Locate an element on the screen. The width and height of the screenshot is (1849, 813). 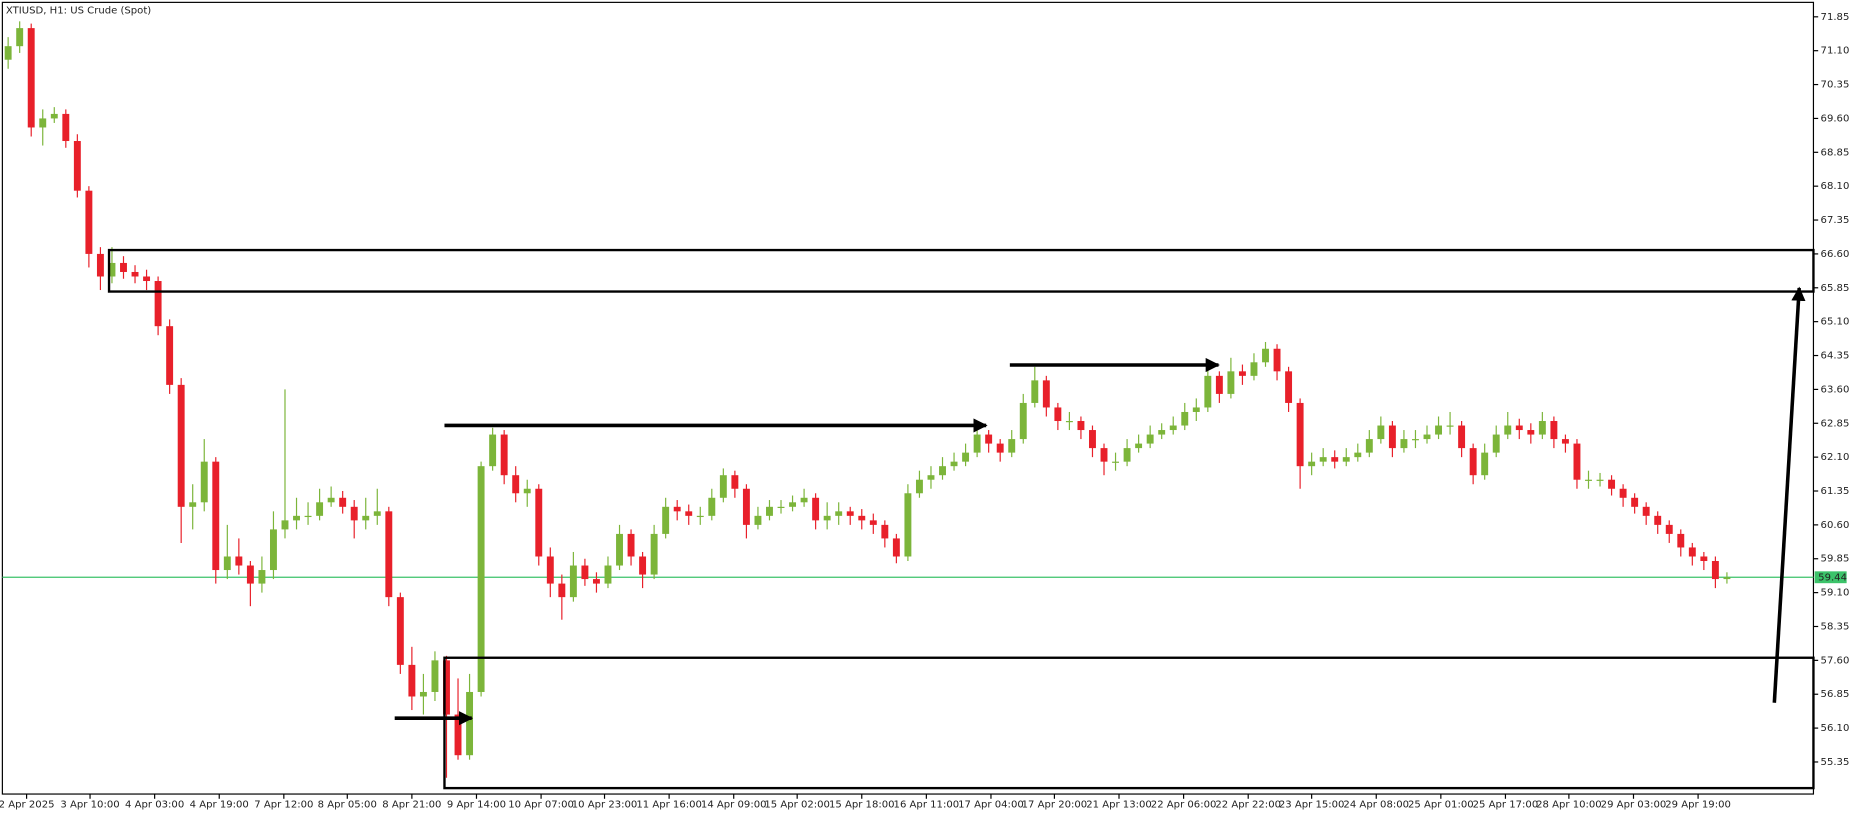
y-tick-label: 68.85 is located at coordinates (1835, 152).